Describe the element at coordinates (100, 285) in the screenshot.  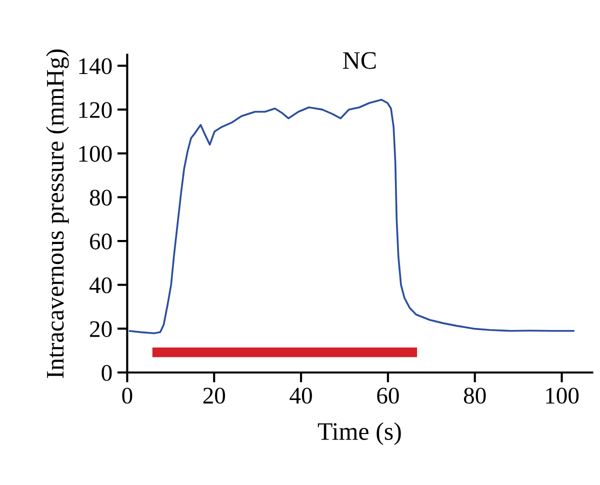
I see `y-tick-label: 40` at that location.